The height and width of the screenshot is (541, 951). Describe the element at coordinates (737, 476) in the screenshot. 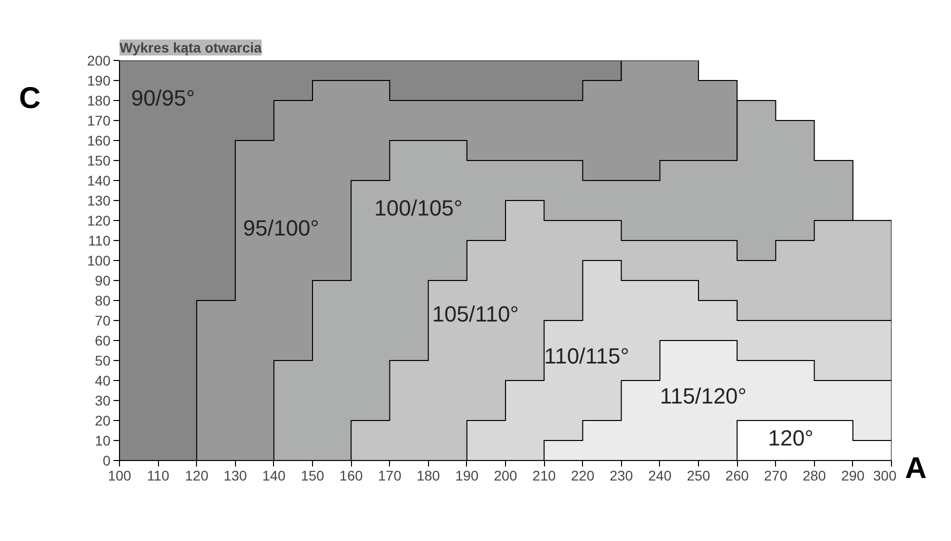

I see `x-tick-label: 260` at that location.